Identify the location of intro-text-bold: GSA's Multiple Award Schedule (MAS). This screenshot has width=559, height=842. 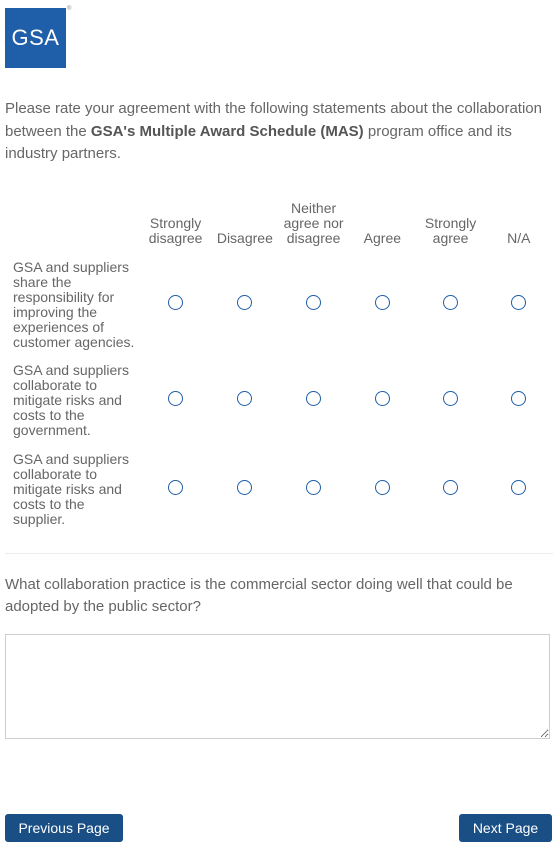
(227, 131).